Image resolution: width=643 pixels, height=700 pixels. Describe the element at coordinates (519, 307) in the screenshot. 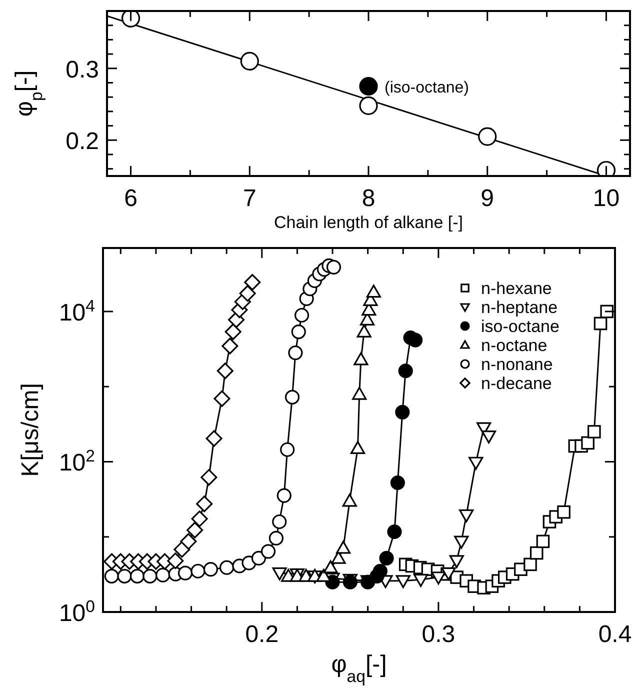

I see `legend-label: n-heptane` at that location.